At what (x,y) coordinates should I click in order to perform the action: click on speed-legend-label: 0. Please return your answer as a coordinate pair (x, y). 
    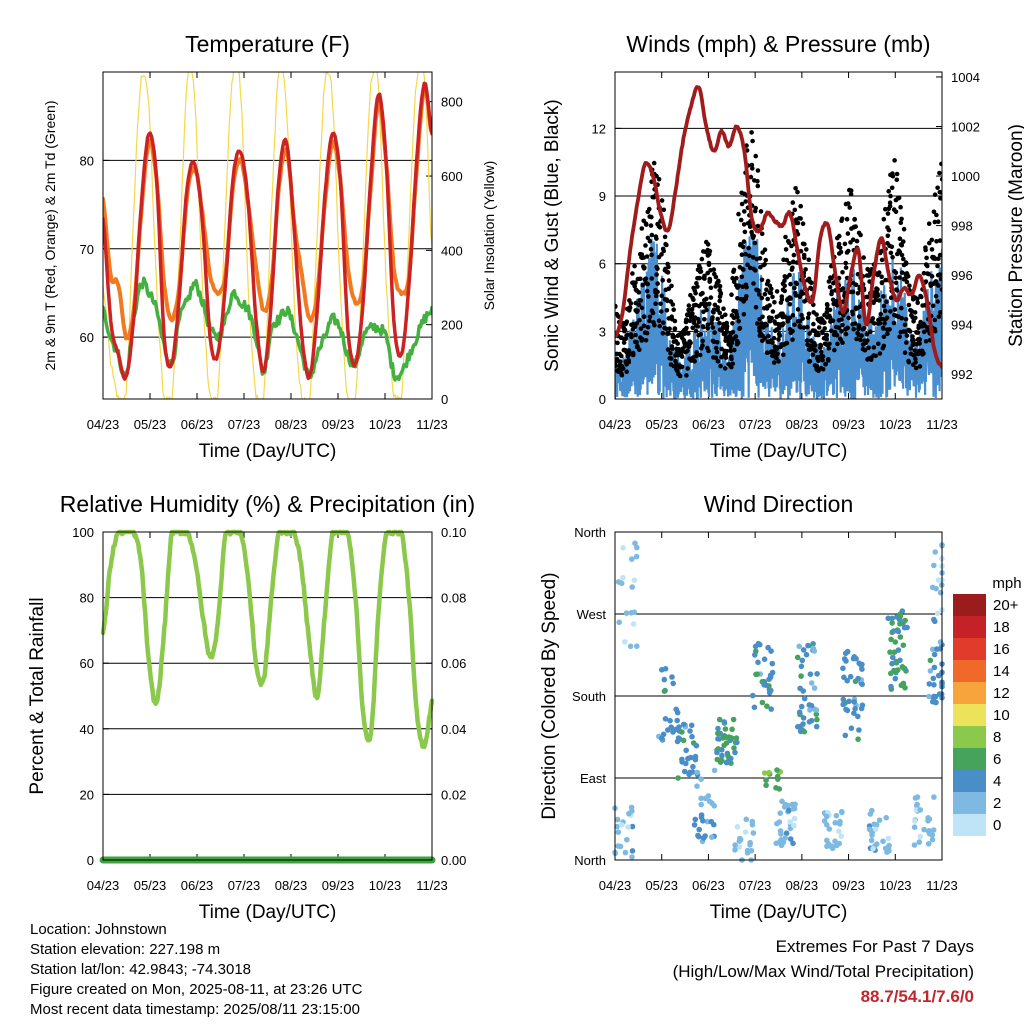
    Looking at the image, I should click on (997, 825).